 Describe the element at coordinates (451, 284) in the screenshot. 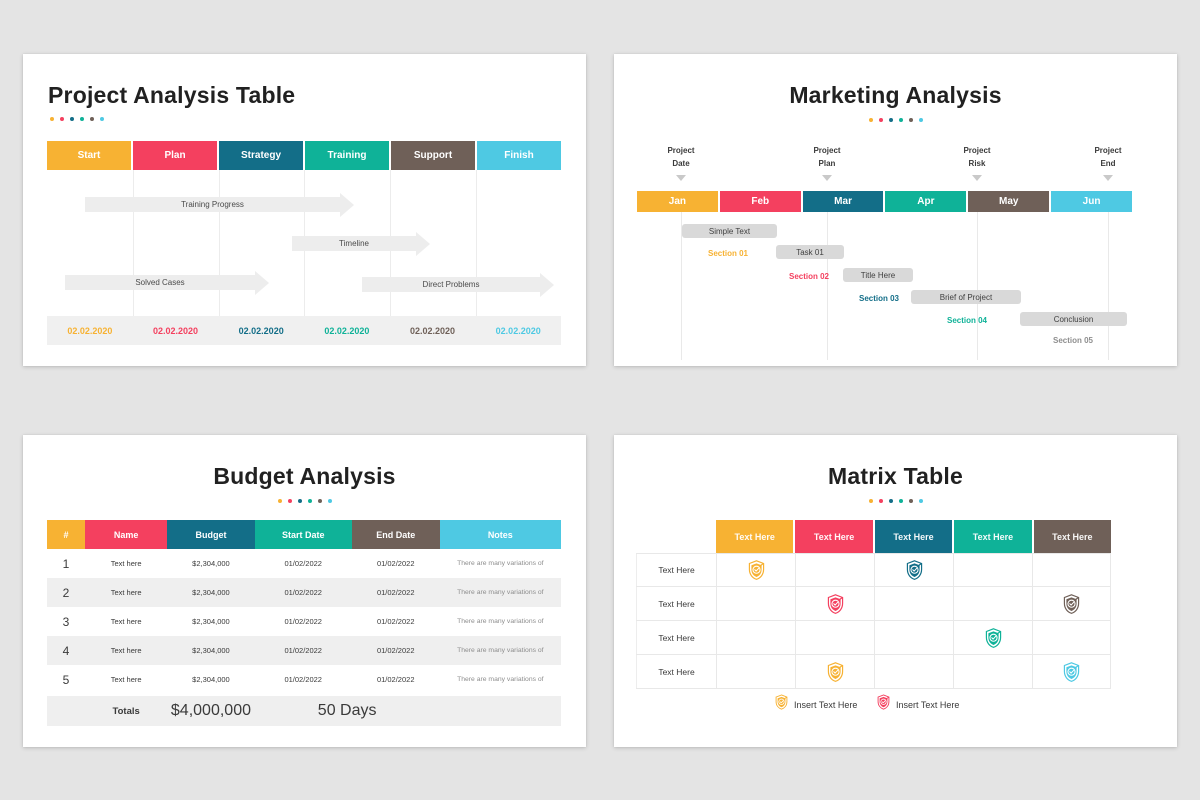

I see `arrow-label: Direct Problems` at that location.